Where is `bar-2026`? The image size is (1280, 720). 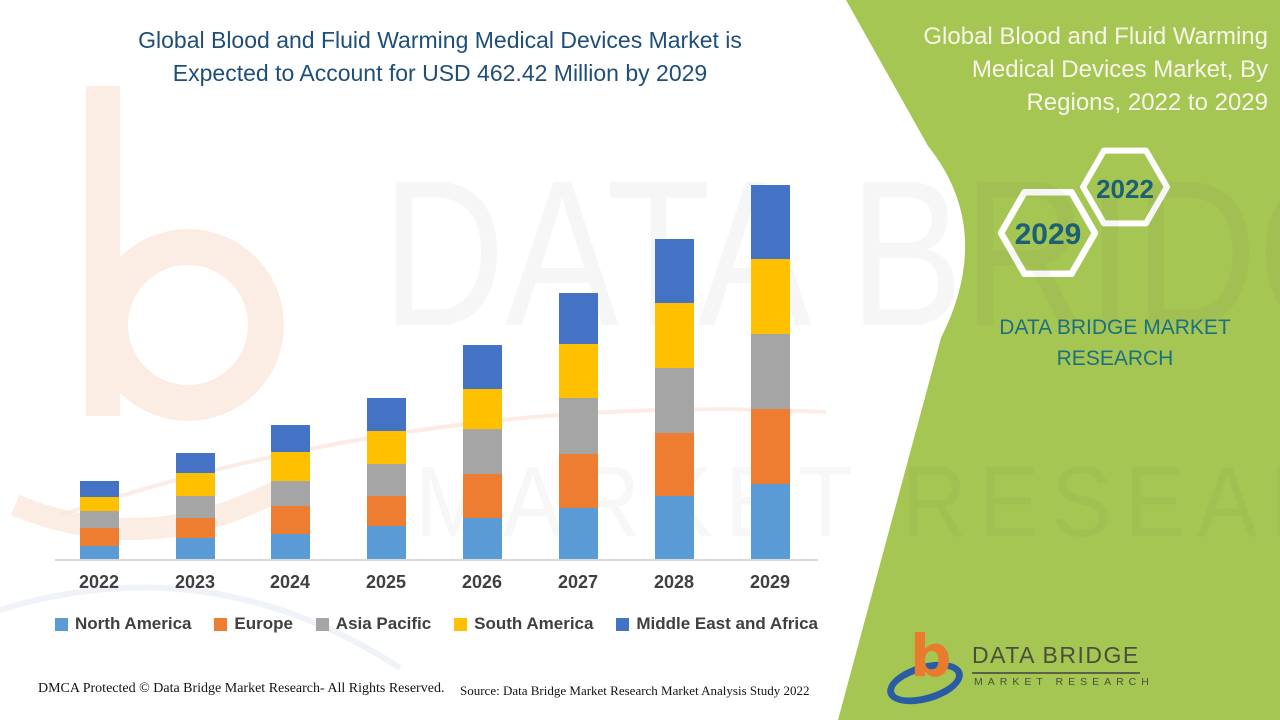
bar-2026 is located at coordinates (482, 451).